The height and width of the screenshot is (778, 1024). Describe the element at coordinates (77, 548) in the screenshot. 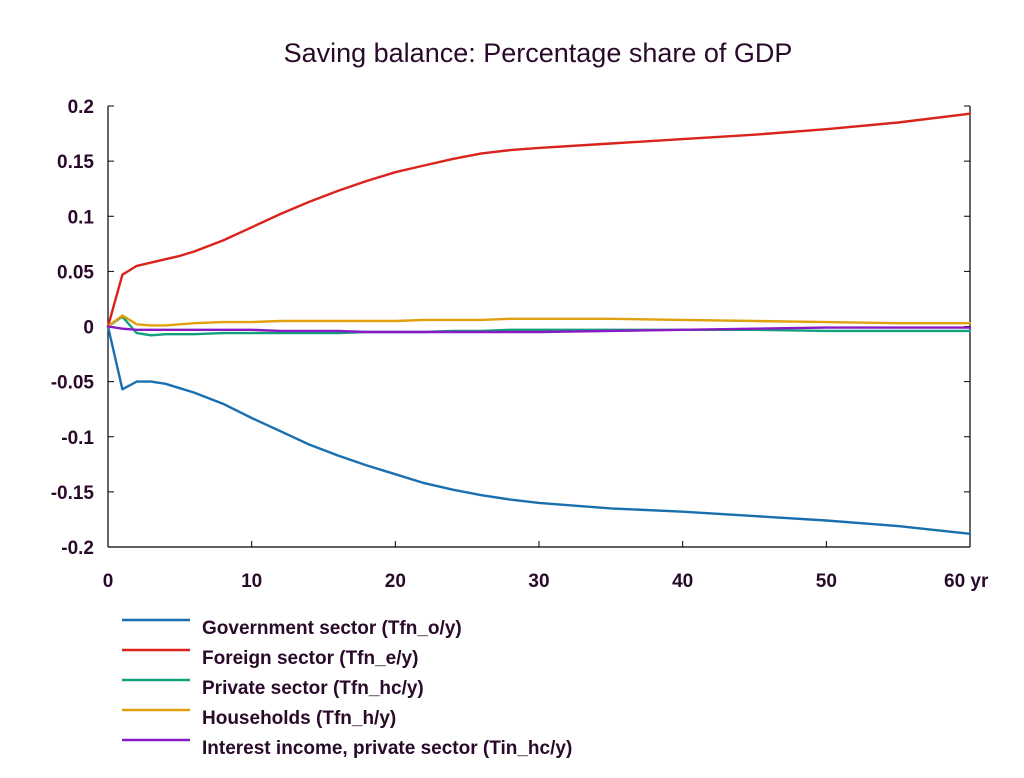

I see `y-tick-label: -0.2` at that location.